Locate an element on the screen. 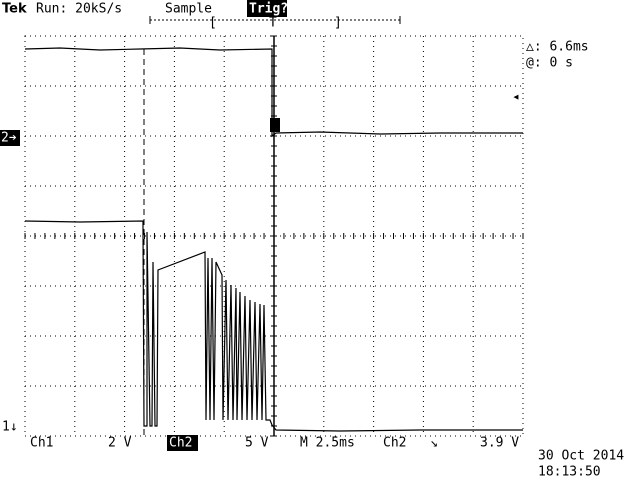 The image size is (640, 480). ch2-marker-box is located at coordinates (10, 138).